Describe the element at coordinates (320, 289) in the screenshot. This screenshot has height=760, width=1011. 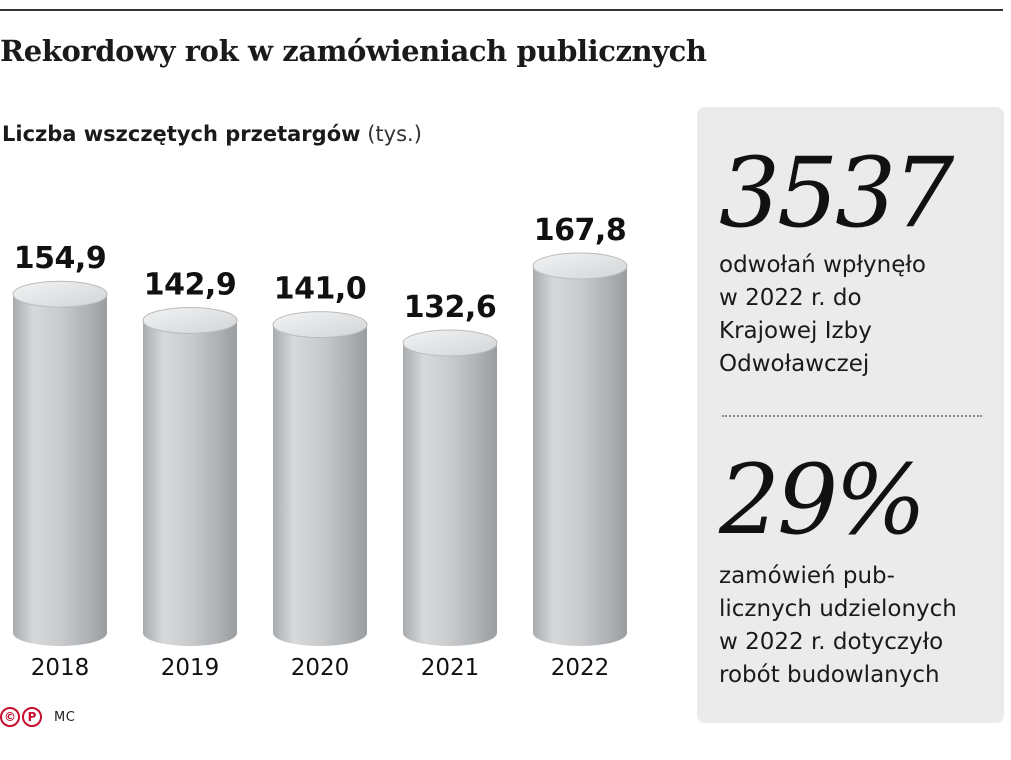
I see `value-label: 141,0` at that location.